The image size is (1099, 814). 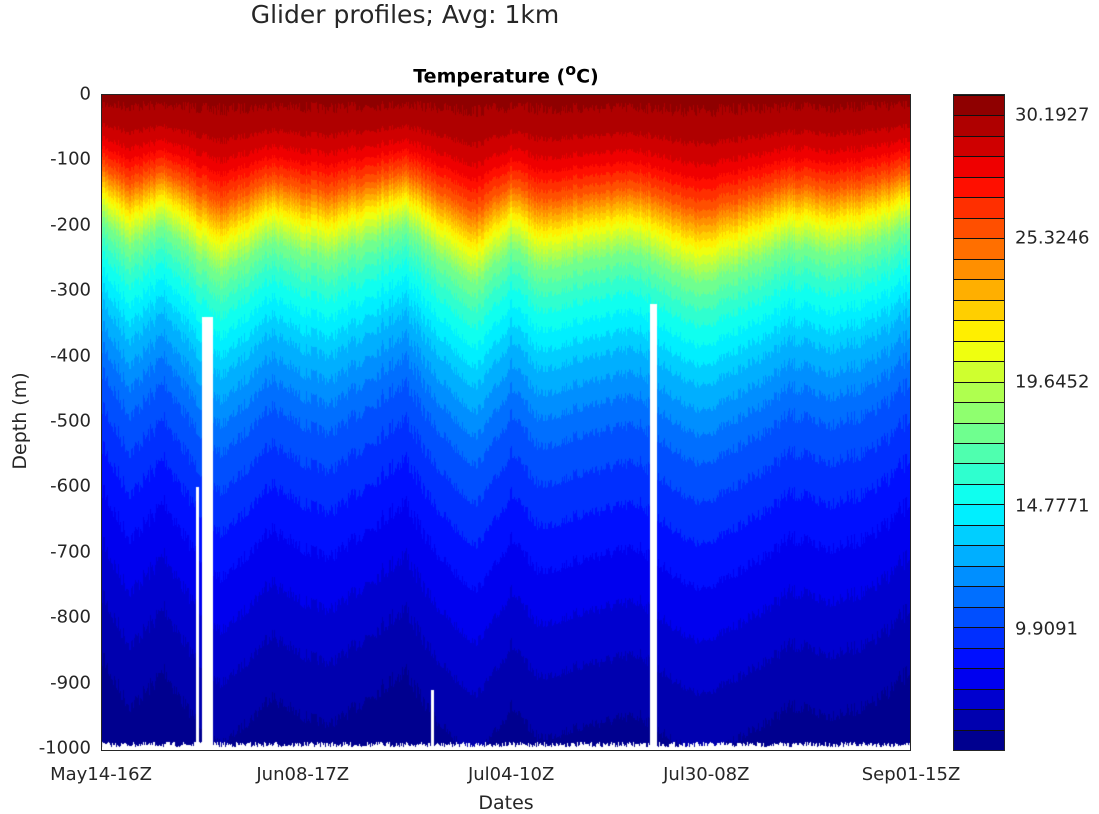 I want to click on y-tick-label: -800, so click(x=70, y=617).